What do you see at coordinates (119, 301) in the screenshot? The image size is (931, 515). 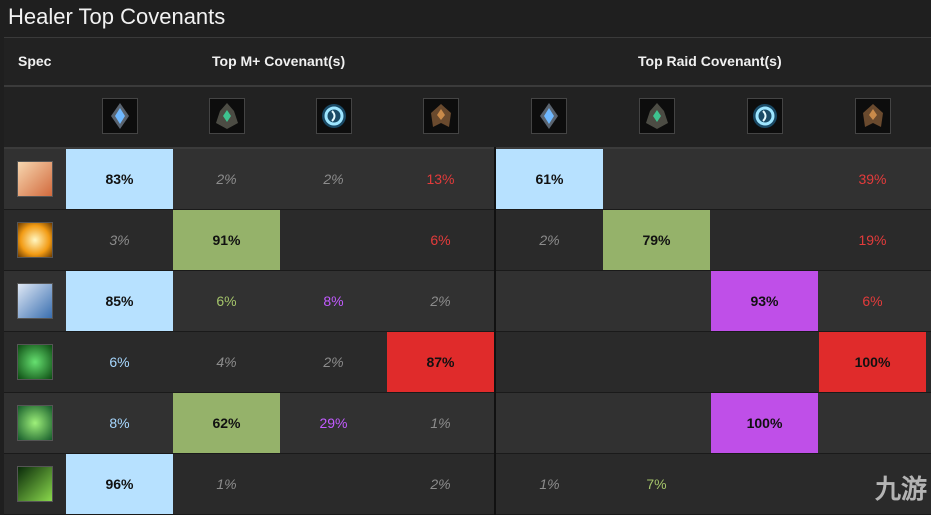 I see `mplus-kyrian-cell: 85%` at bounding box center [119, 301].